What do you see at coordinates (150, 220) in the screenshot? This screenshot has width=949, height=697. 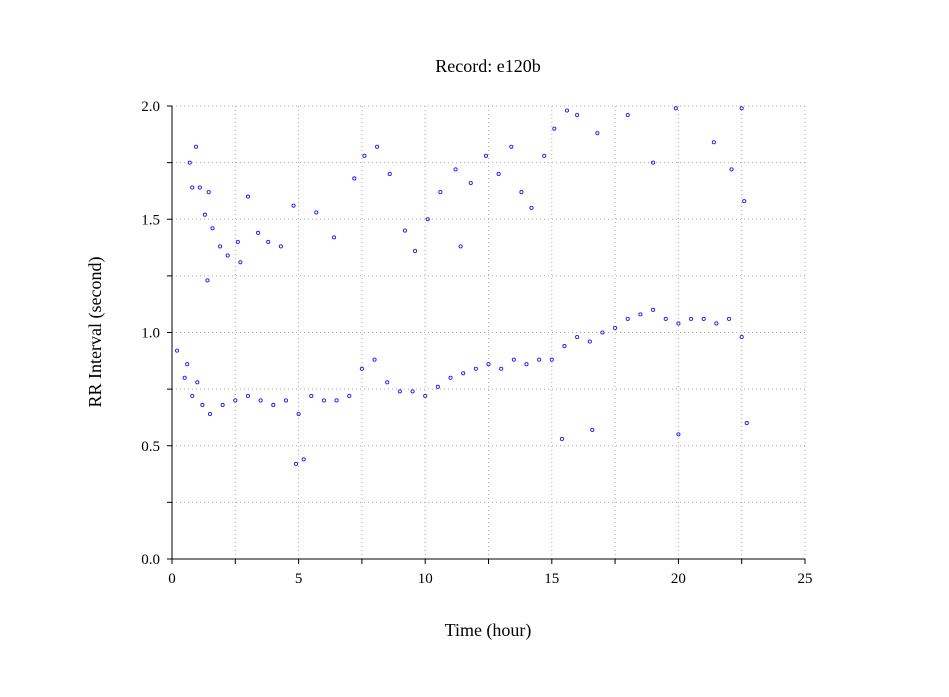 I see `y-tick-label: 1.5` at bounding box center [150, 220].